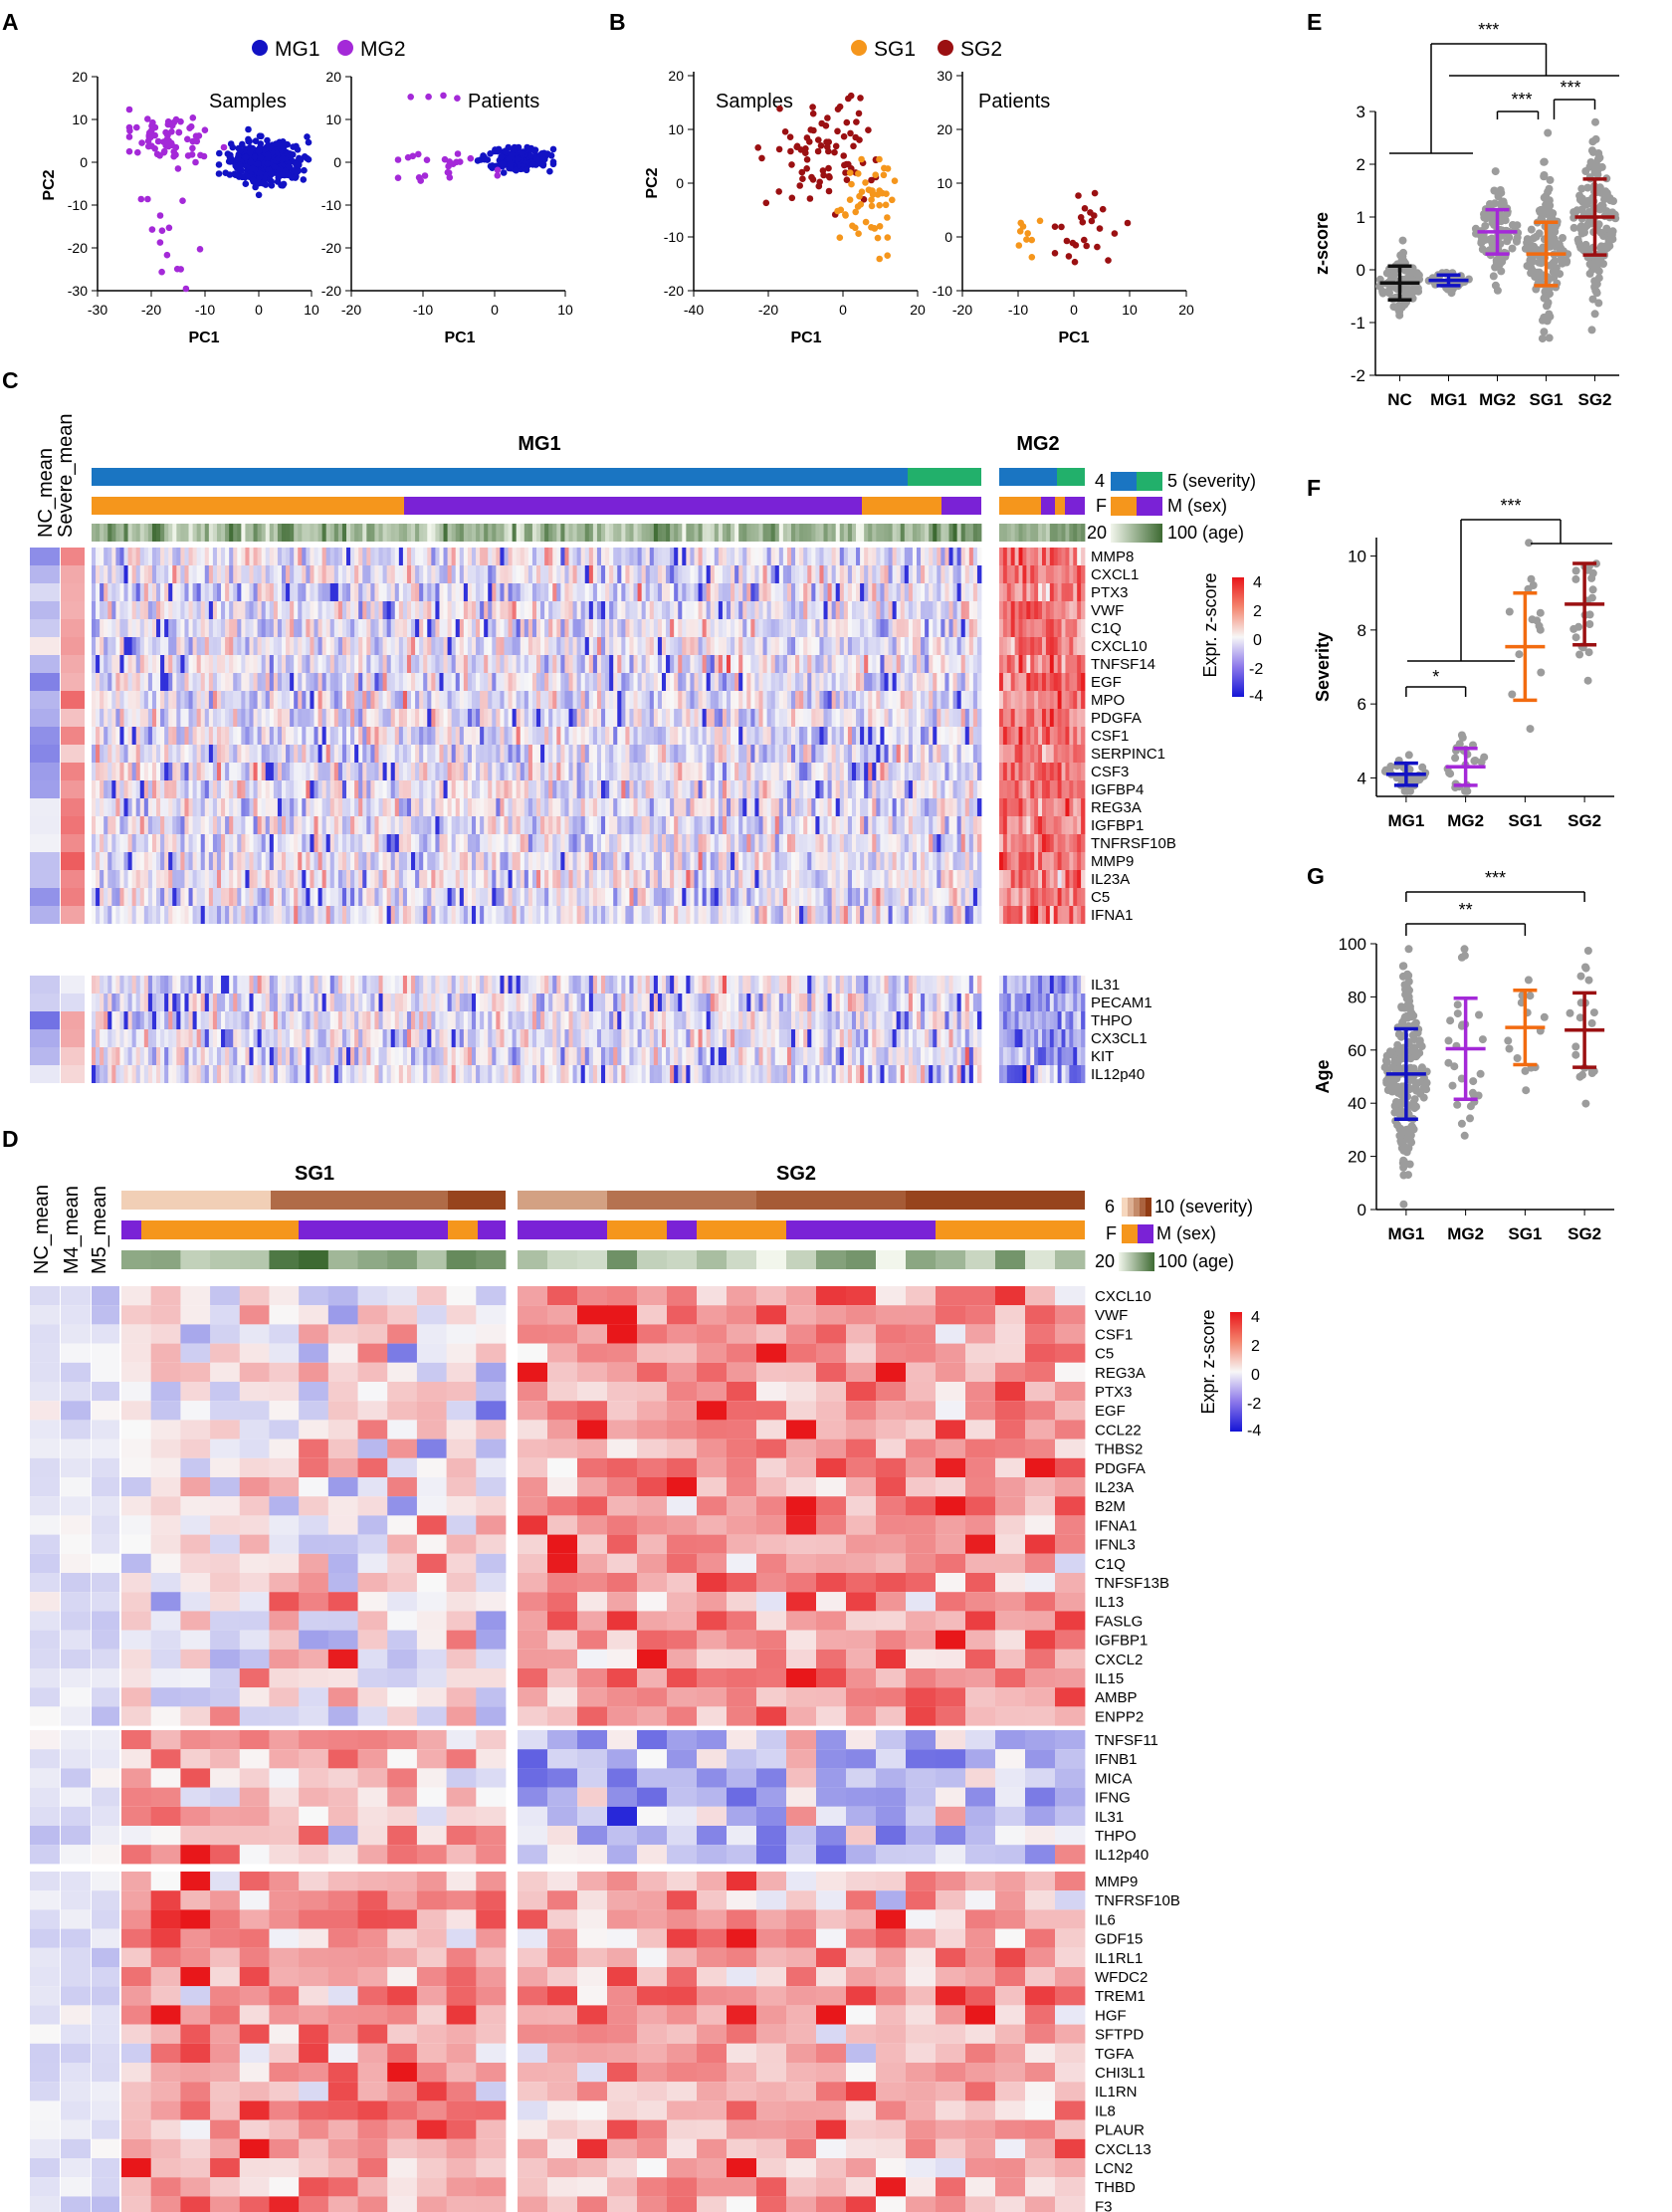  What do you see at coordinates (679, 183) in the screenshot?
I see `y-ticks: 20 10 0 -10 -20` at bounding box center [679, 183].